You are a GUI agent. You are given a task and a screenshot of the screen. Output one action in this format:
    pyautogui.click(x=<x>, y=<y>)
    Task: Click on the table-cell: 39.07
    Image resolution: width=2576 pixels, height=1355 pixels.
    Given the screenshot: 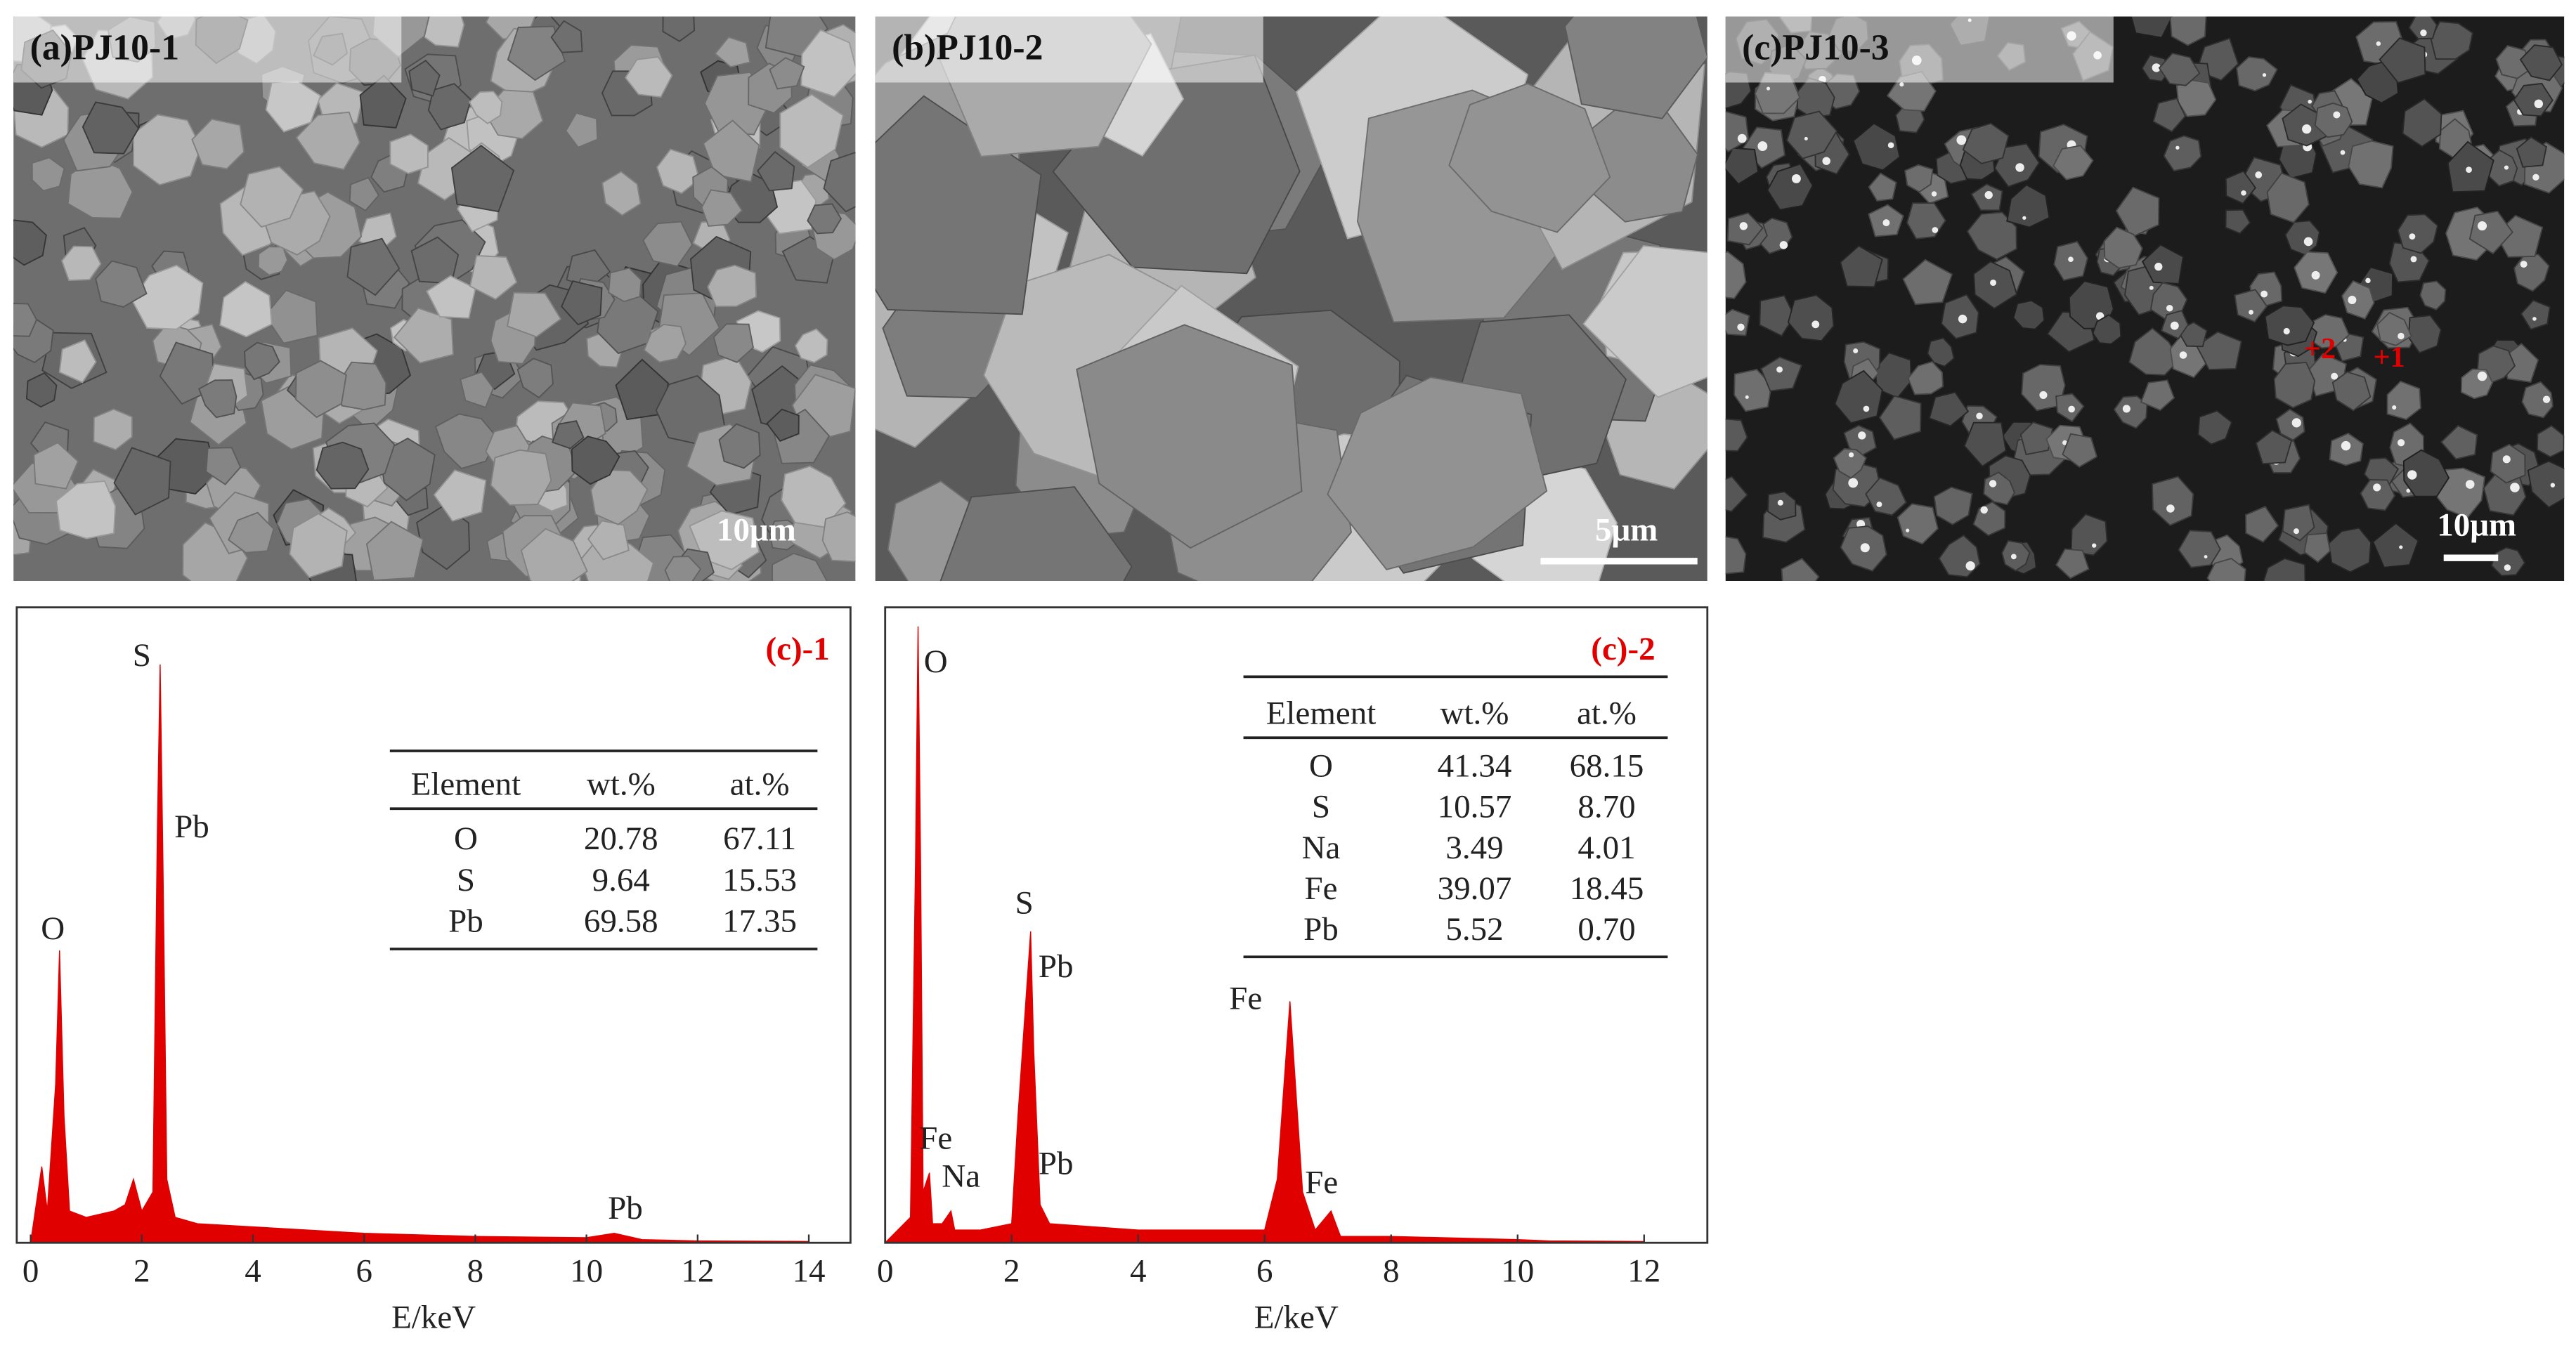 What is the action you would take?
    pyautogui.click(x=1475, y=888)
    